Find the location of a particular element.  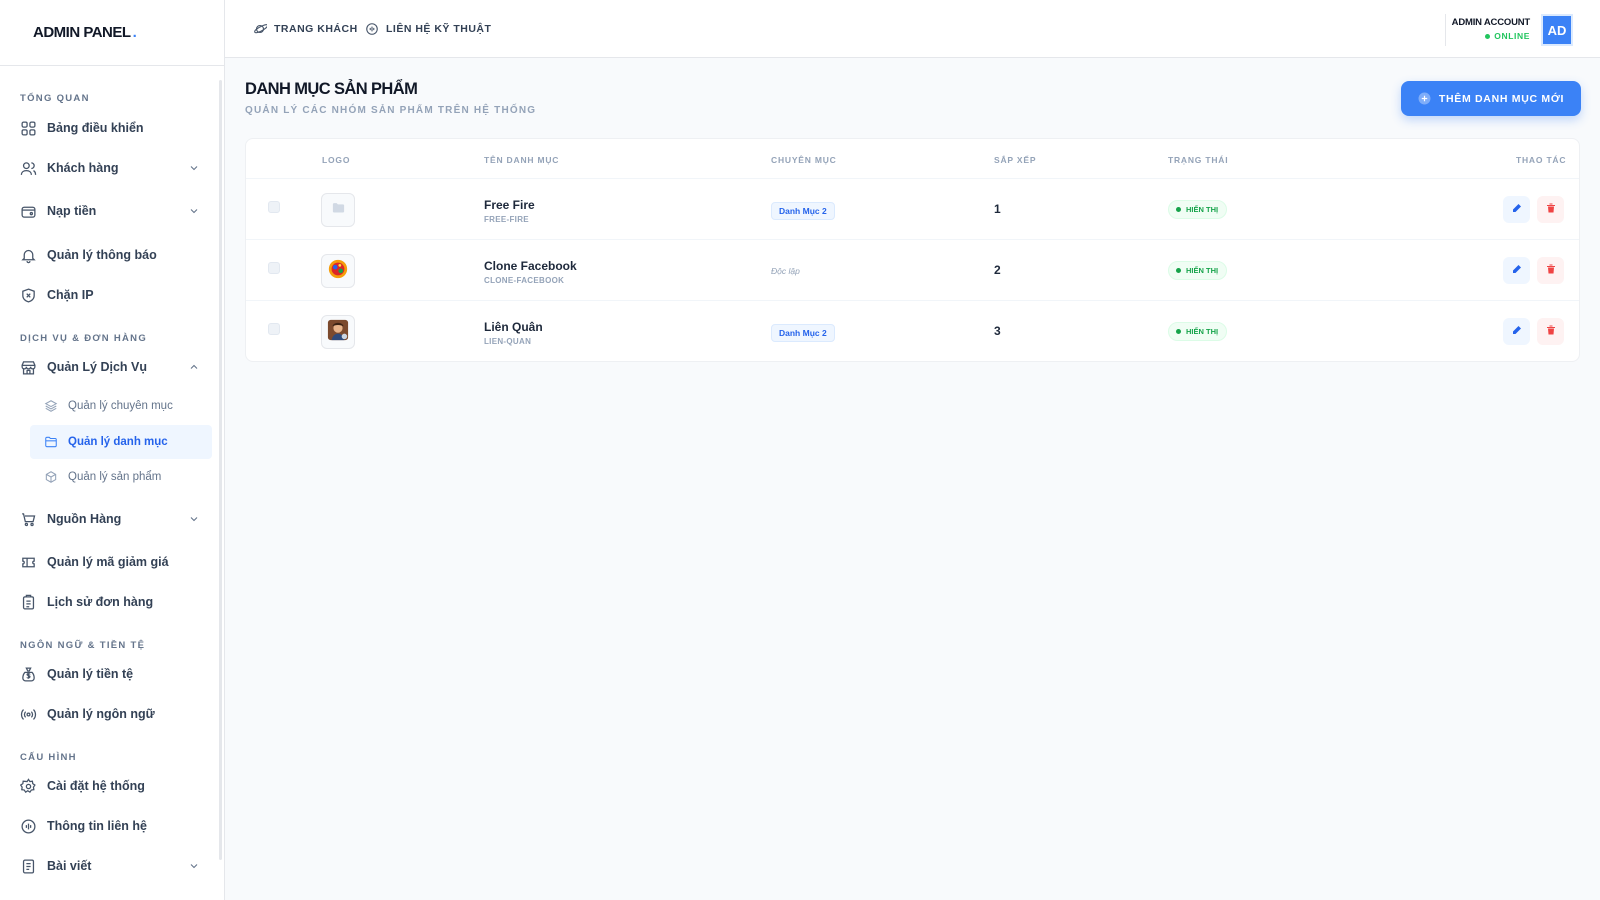

sidebar-subitem-label: Quản lý sản phẩm is located at coordinates (115, 477).